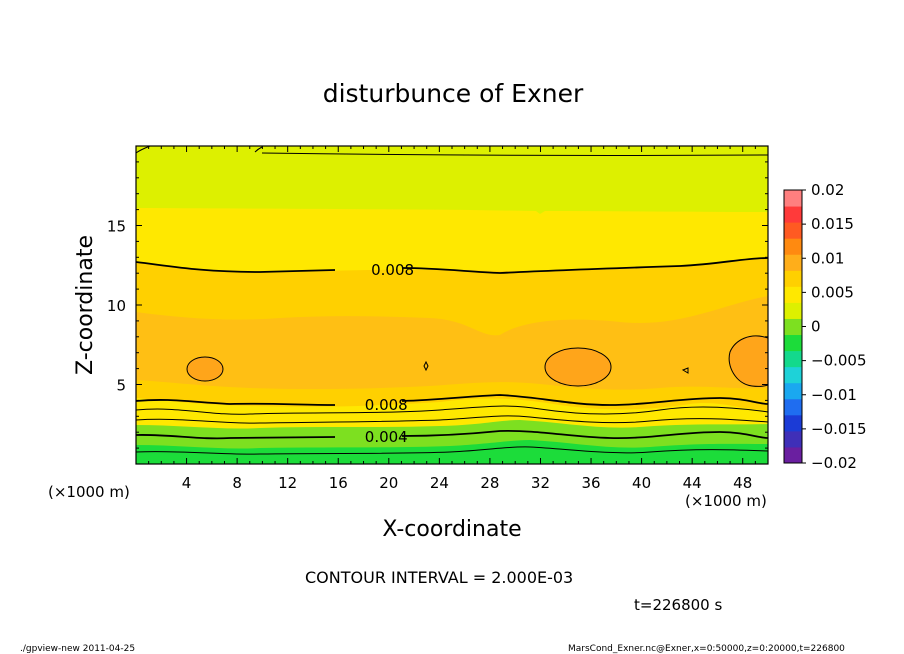 The height and width of the screenshot is (654, 904). Describe the element at coordinates (452, 180) in the screenshot. I see `field-band-top` at that location.